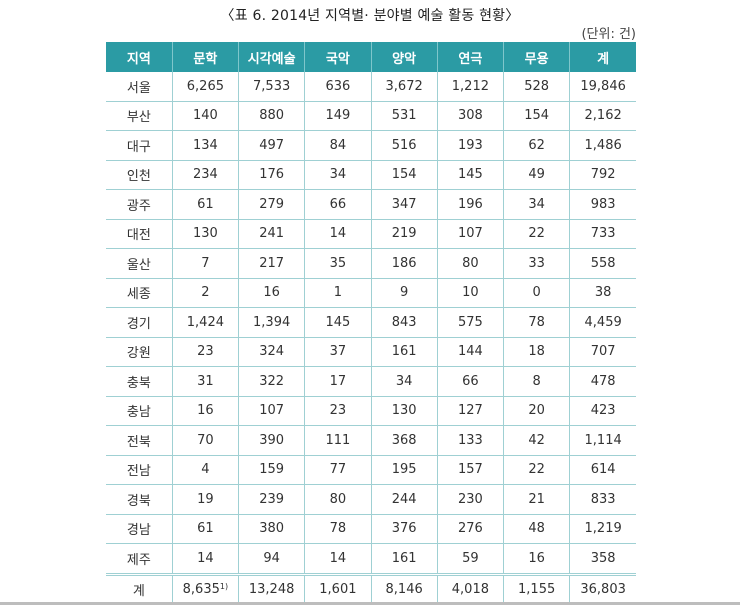 The height and width of the screenshot is (605, 740). Describe the element at coordinates (536, 175) in the screenshot. I see `cell-dance: 49` at that location.